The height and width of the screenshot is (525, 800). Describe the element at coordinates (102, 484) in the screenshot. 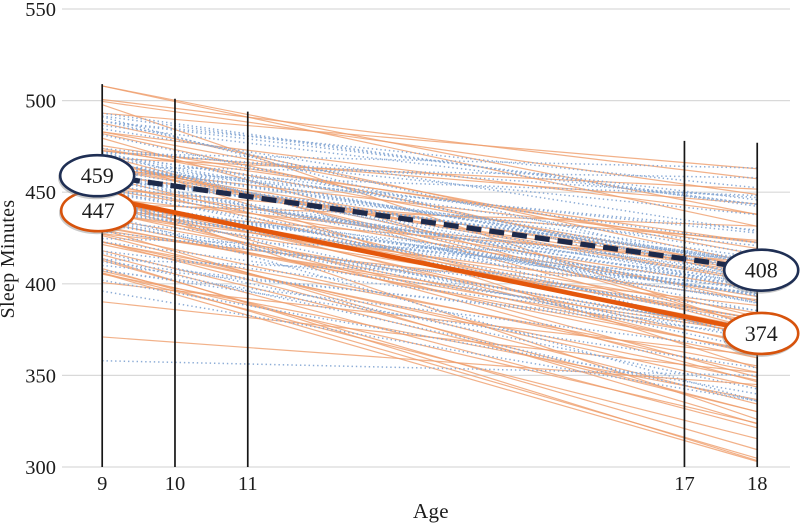

I see `x-tick-label-9: 9` at that location.